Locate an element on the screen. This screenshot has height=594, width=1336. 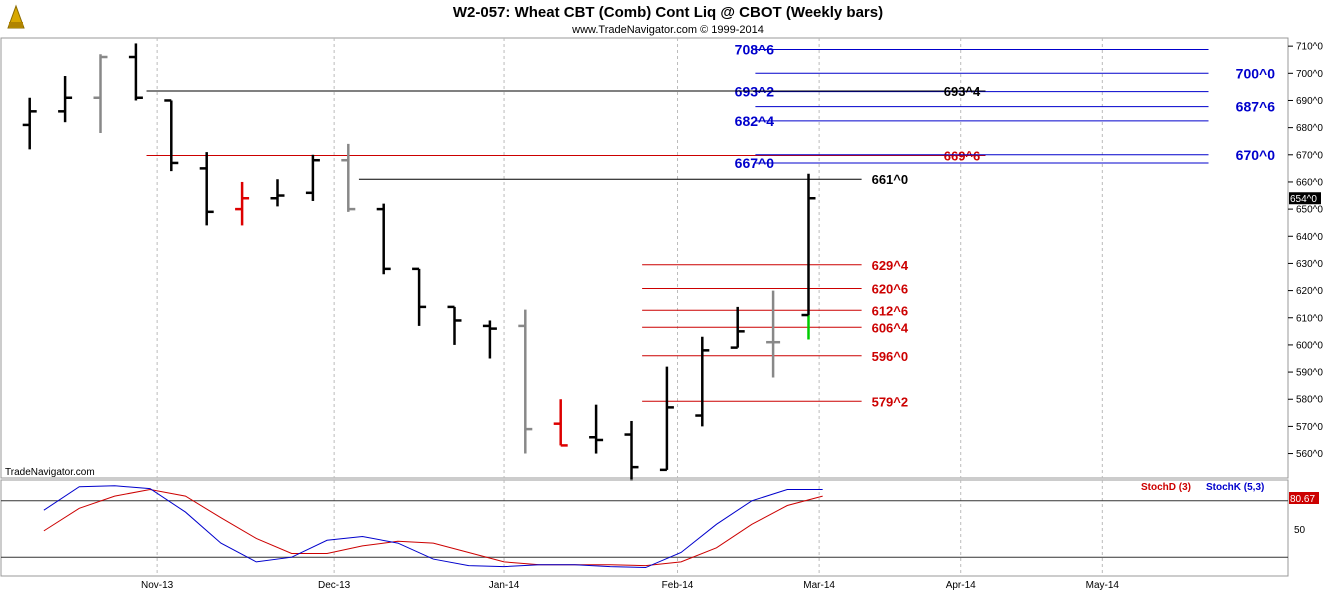
x-tick-label: Apr-14 is located at coordinates (961, 585).